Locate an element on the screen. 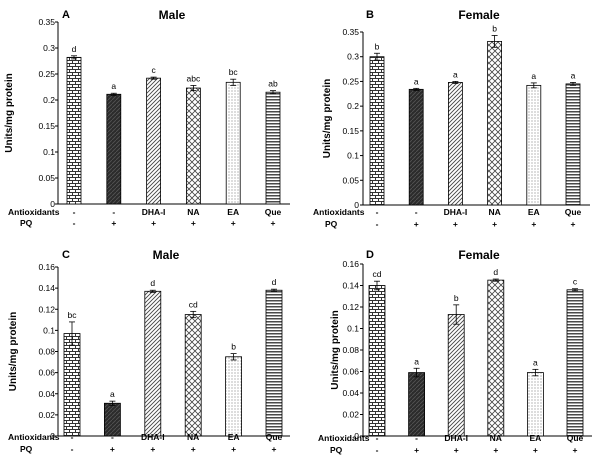  chart-title: Male is located at coordinates (172, 15).